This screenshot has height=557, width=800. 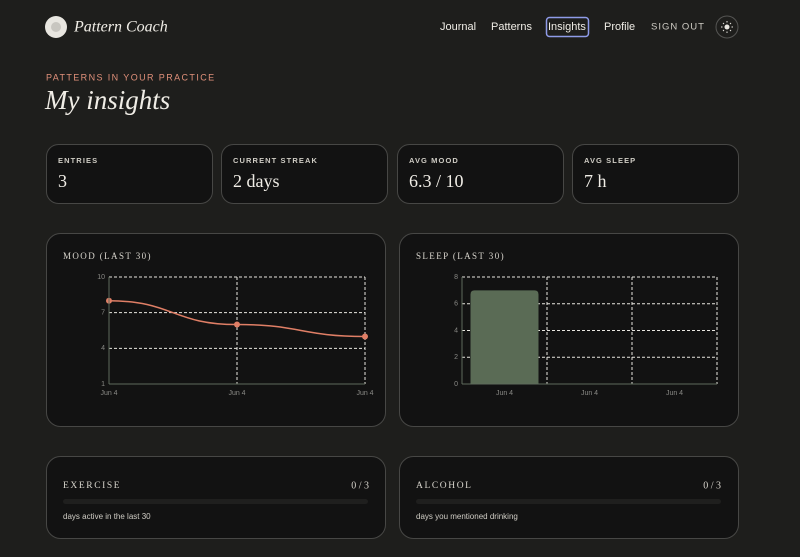 What do you see at coordinates (101, 277) in the screenshot?
I see `y-tick-label: 10` at bounding box center [101, 277].